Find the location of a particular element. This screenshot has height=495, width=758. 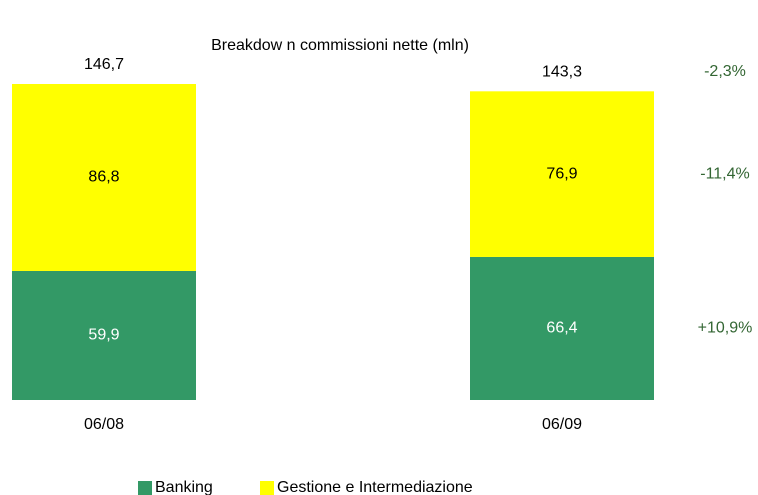

legend-label: Gestione e Intermediazione is located at coordinates (375, 487).